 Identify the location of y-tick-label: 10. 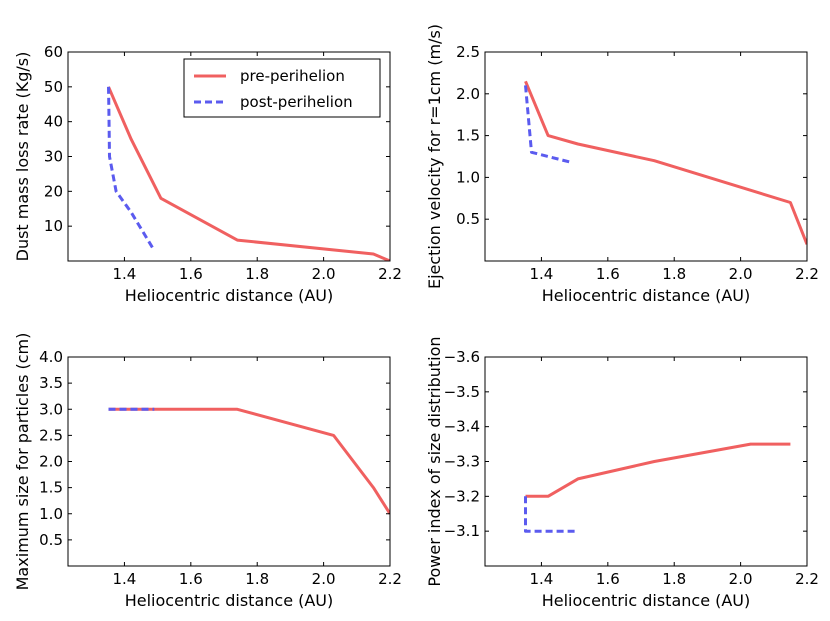
(53, 226).